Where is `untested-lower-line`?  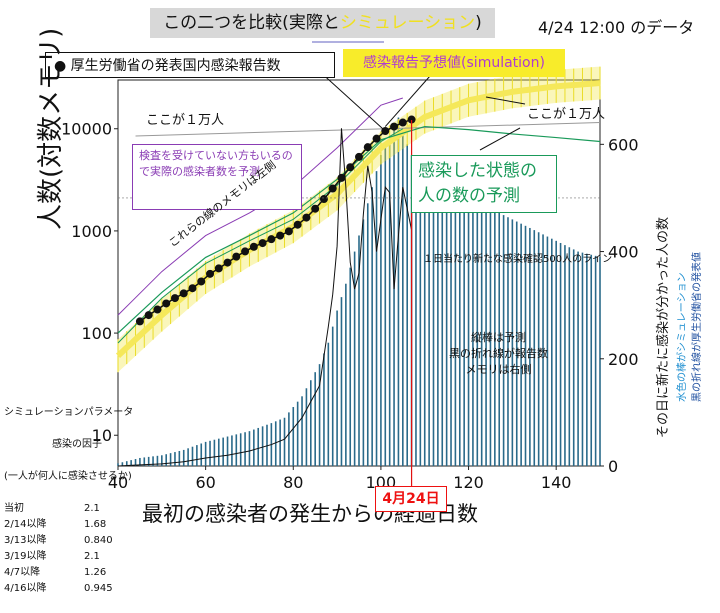 untested-lower-line is located at coordinates (260, 236).